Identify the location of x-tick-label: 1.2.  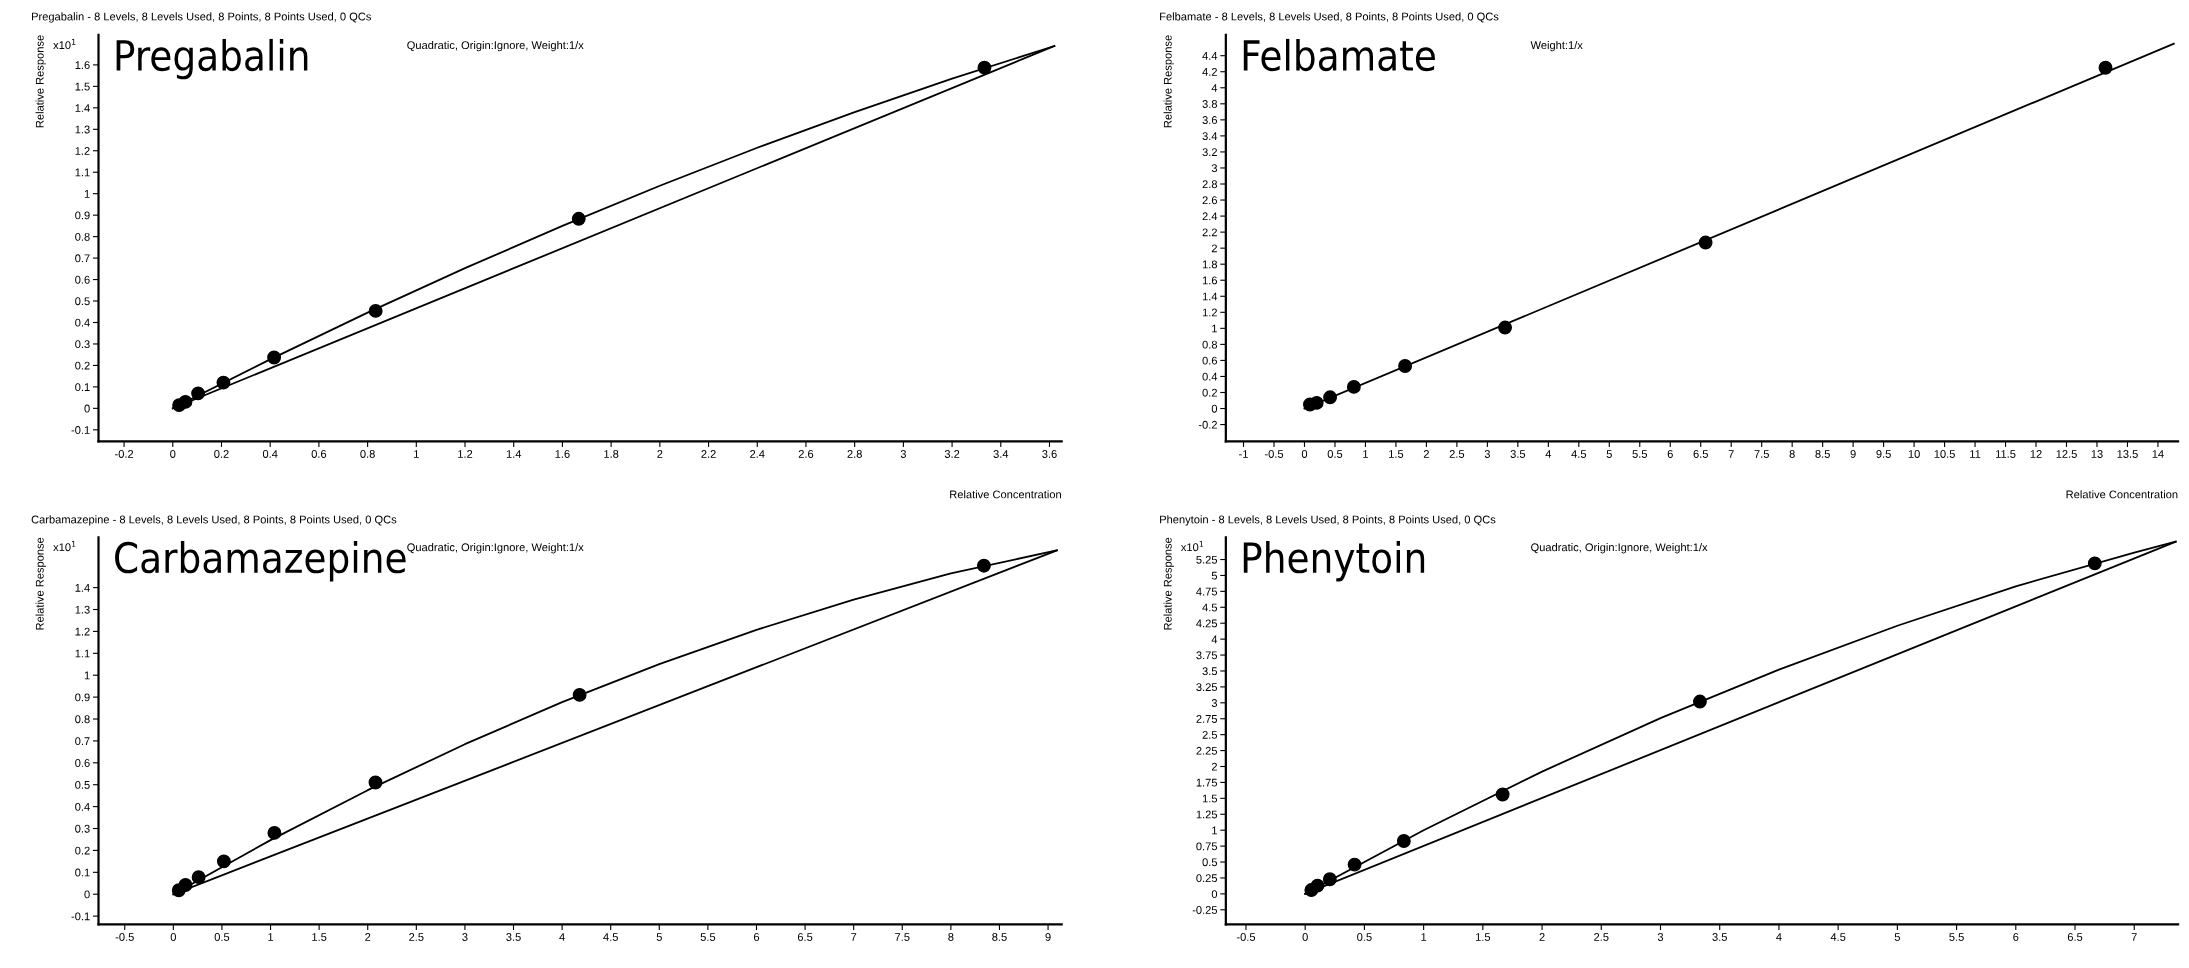
(465, 454).